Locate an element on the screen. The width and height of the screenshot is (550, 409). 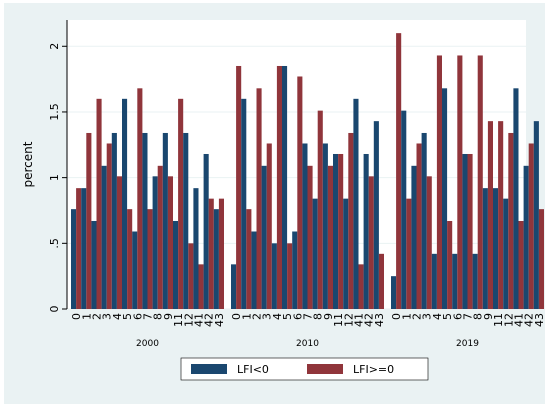
y-tick-label: .5 is located at coordinates (54, 243).